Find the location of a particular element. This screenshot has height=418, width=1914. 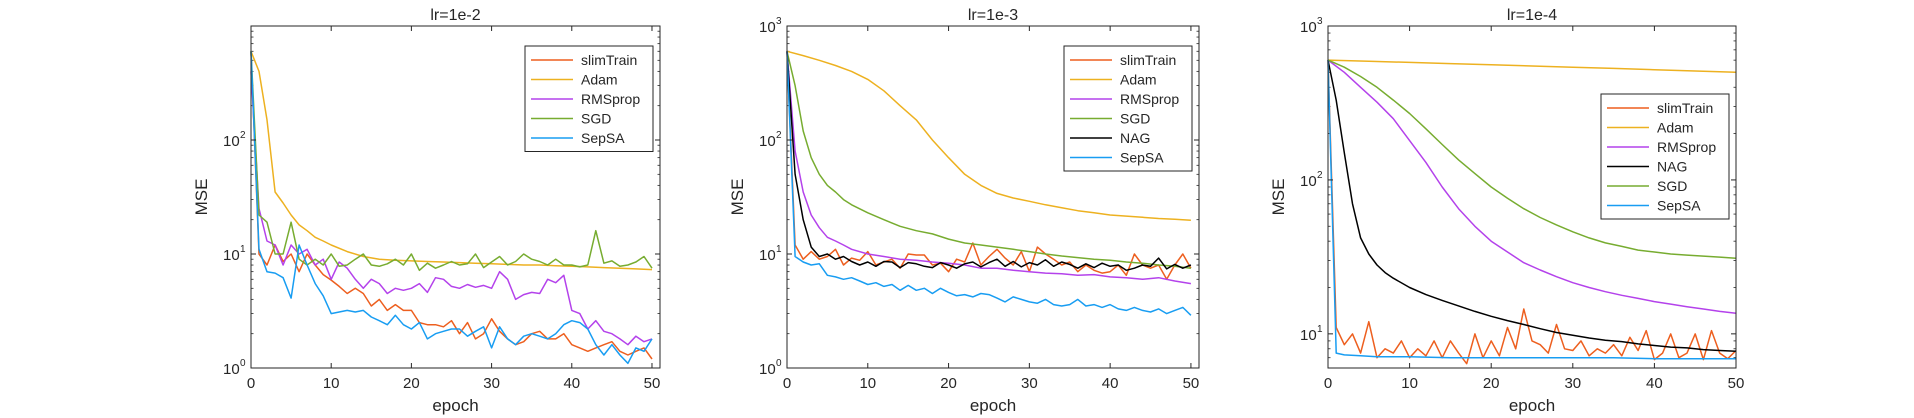

series-group is located at coordinates (989, 183).